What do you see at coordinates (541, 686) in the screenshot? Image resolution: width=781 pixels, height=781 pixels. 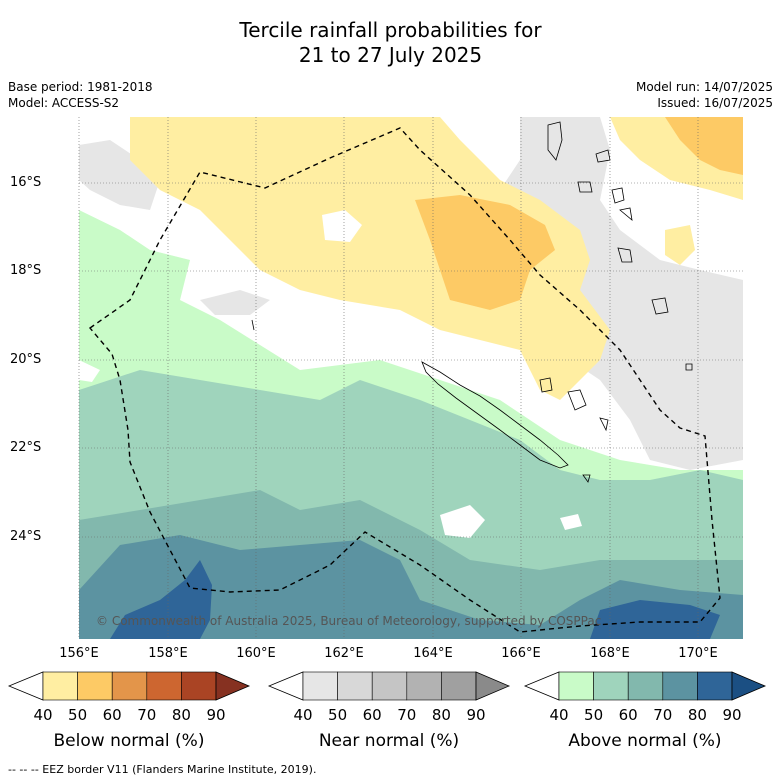 I see `above-under-triangle` at bounding box center [541, 686].